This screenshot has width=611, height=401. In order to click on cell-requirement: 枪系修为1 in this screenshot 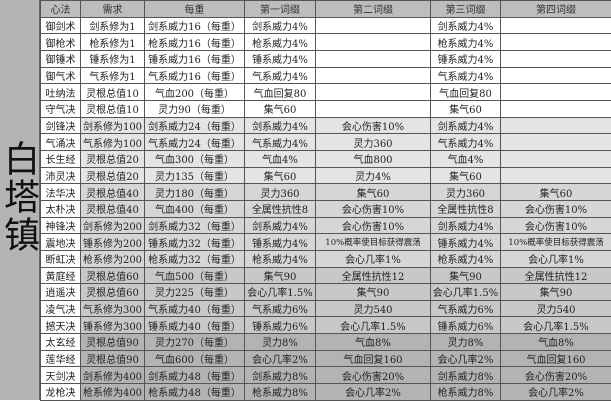, I will do `click(113, 42)`.